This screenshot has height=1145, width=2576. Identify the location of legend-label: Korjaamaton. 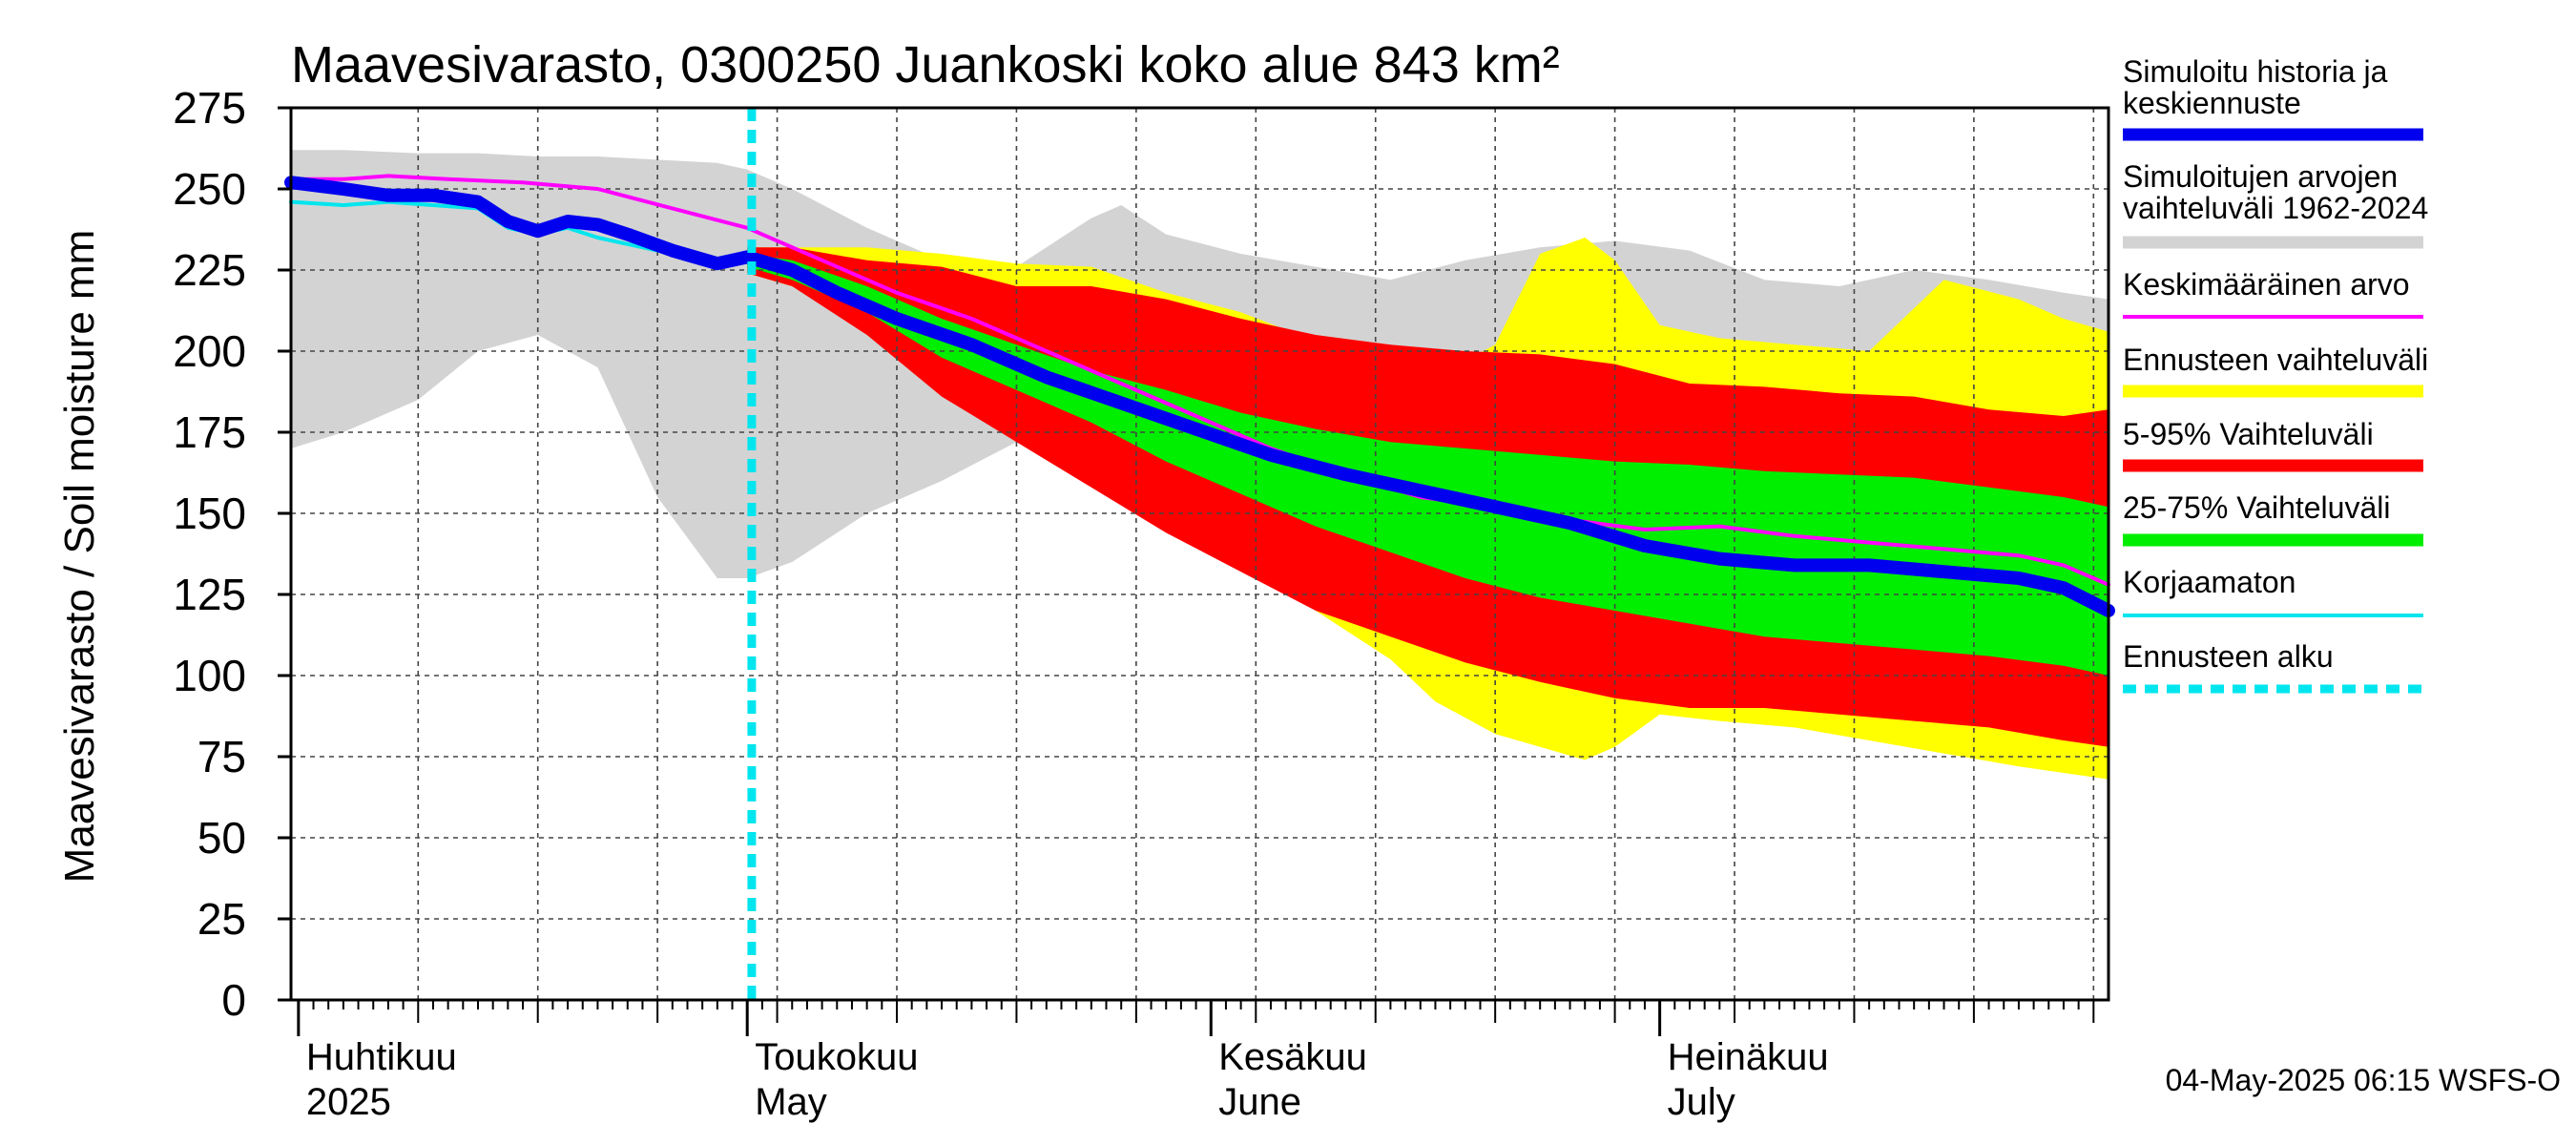
(2209, 582).